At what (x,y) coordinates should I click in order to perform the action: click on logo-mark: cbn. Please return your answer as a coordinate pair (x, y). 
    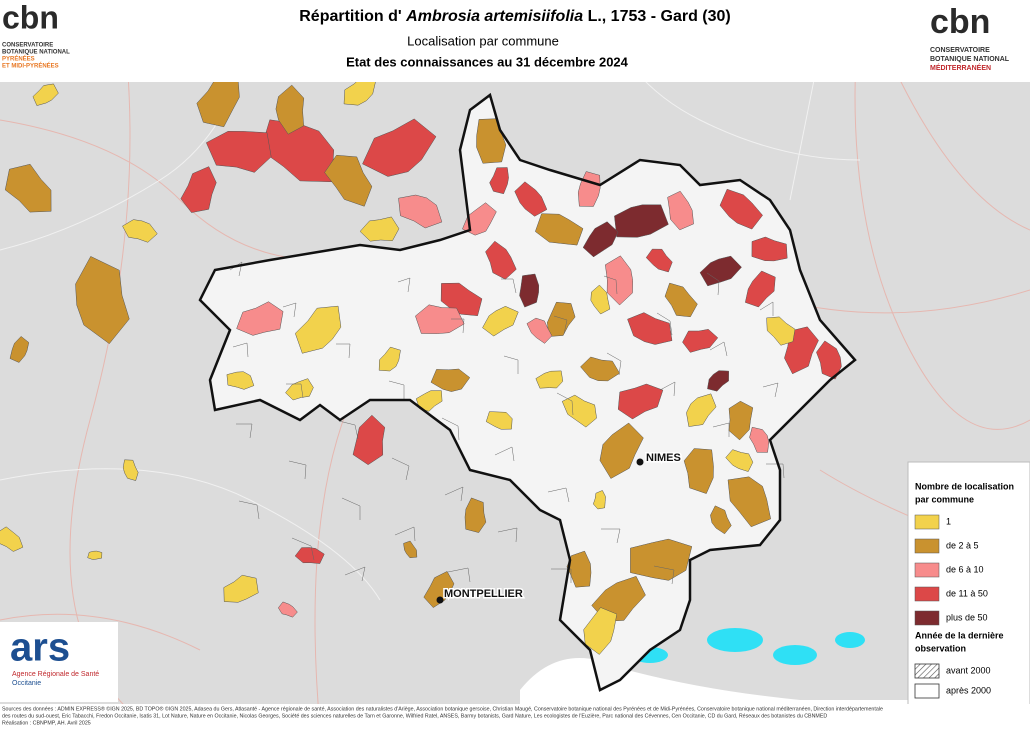
    Looking at the image, I should click on (30, 17).